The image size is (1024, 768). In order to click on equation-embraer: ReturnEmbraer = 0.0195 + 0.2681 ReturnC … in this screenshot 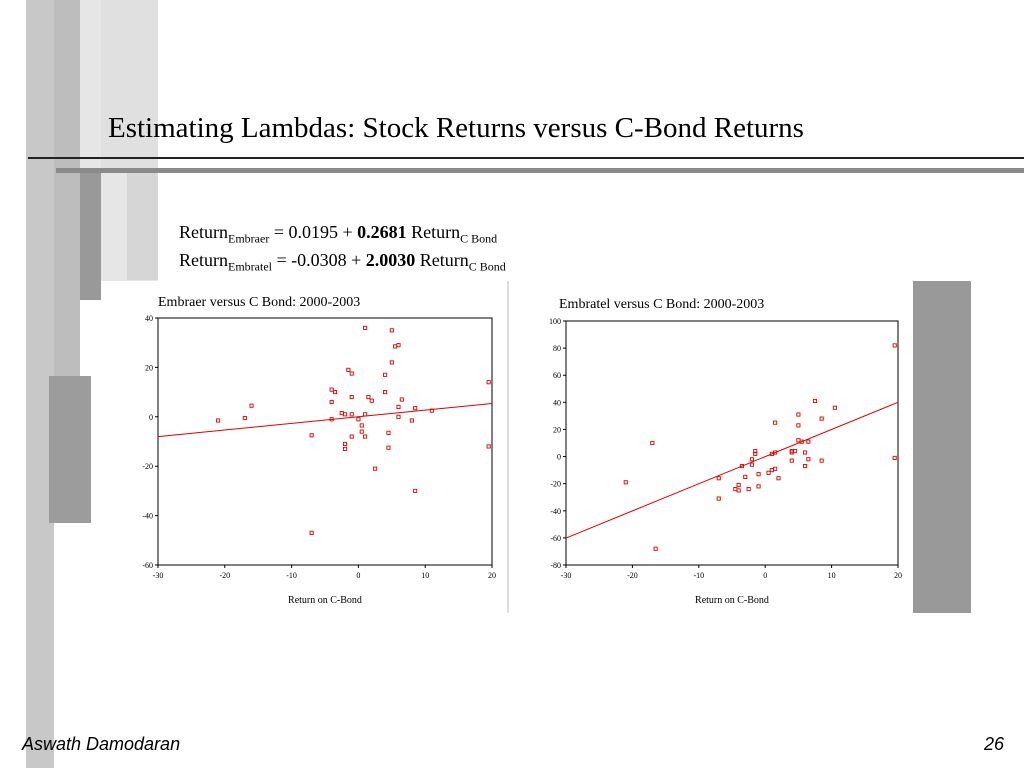, I will do `click(338, 234)`.